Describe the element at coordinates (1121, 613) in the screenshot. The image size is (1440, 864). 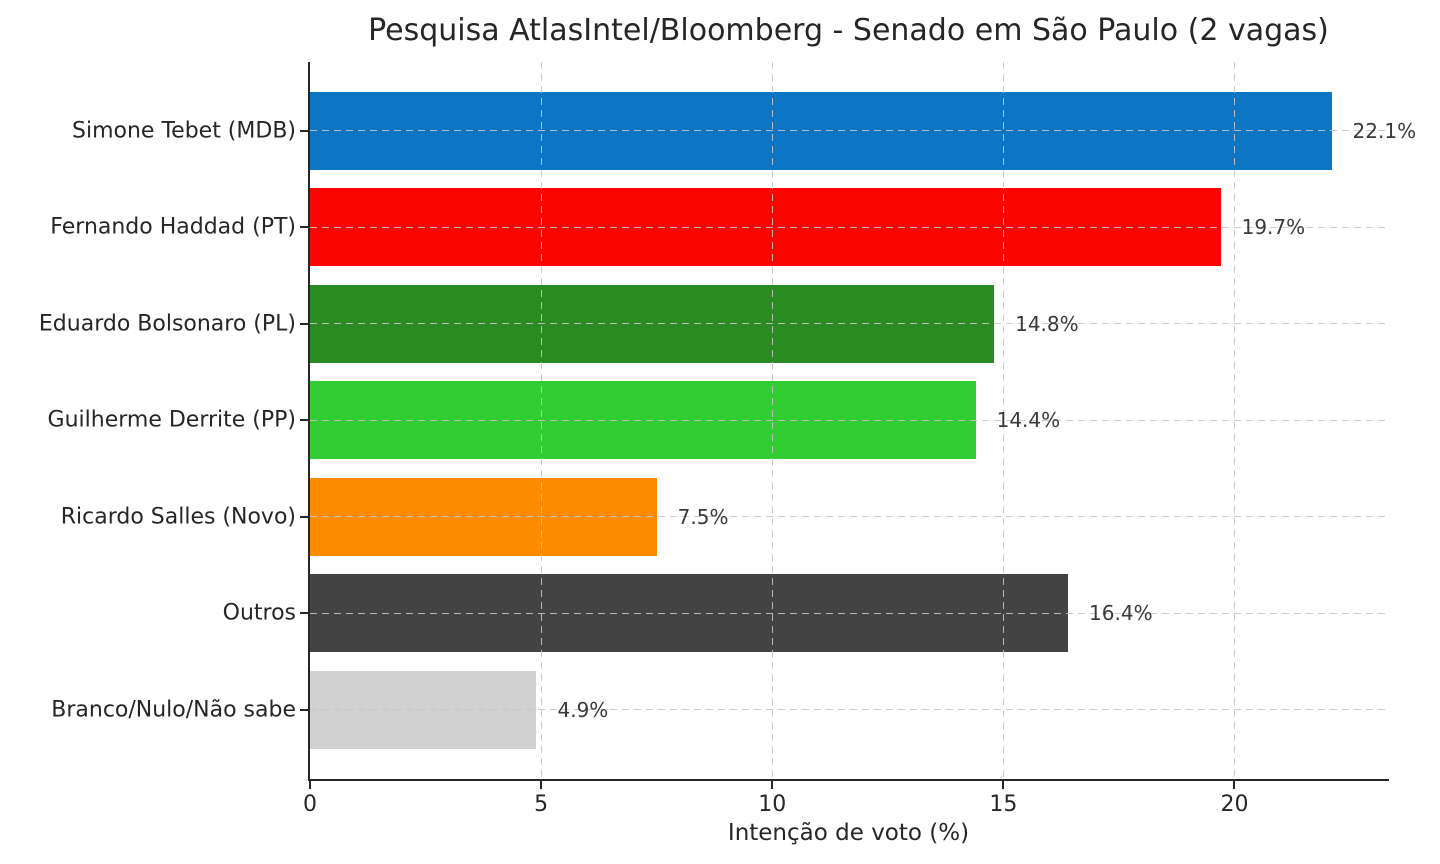
I see `bar-value-label: 16.4%` at that location.